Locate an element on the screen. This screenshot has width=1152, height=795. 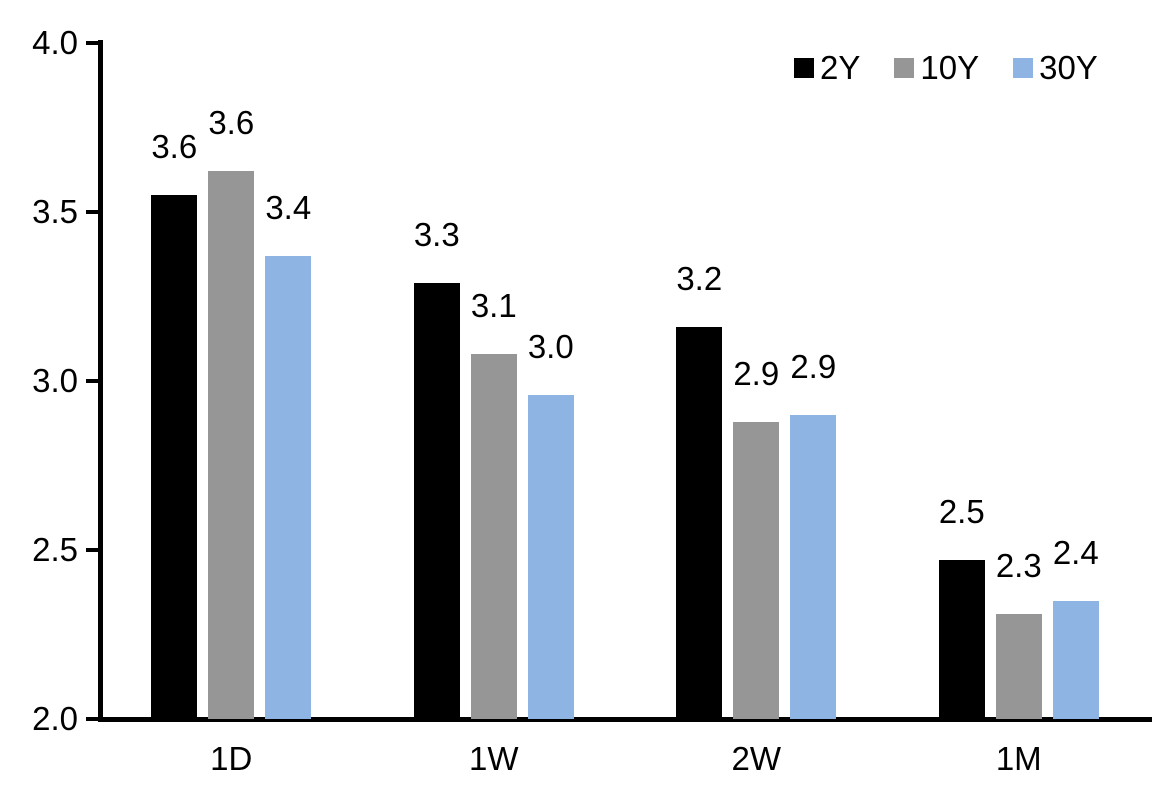
bar-30Y-2W is located at coordinates (813, 566).